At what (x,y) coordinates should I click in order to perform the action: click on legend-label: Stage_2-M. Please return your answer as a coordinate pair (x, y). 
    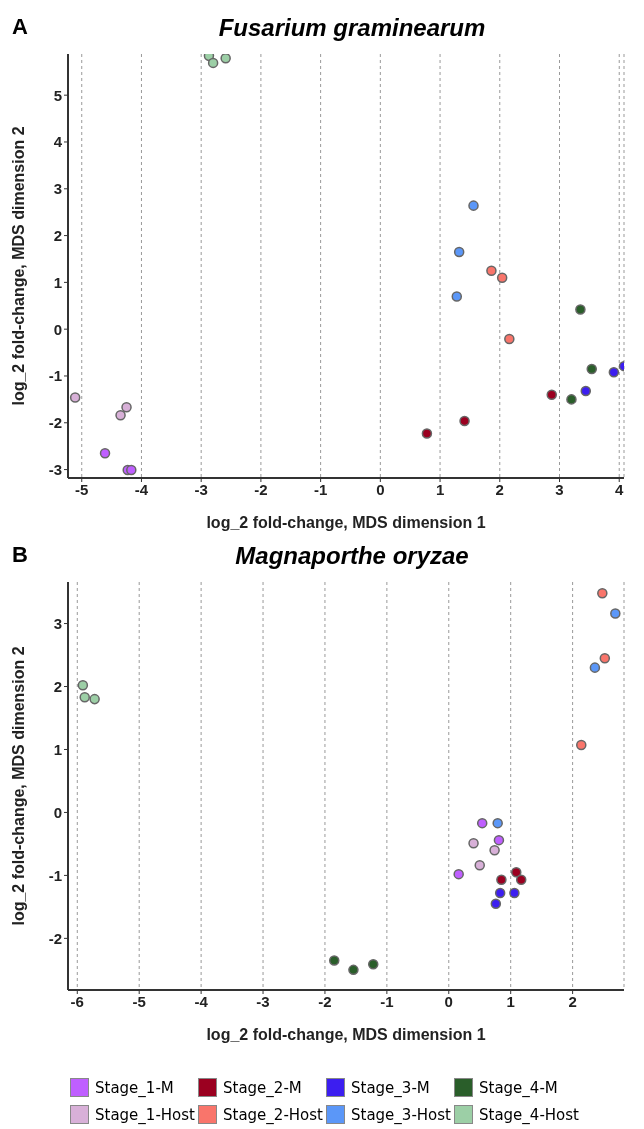
    Looking at the image, I should click on (262, 1087).